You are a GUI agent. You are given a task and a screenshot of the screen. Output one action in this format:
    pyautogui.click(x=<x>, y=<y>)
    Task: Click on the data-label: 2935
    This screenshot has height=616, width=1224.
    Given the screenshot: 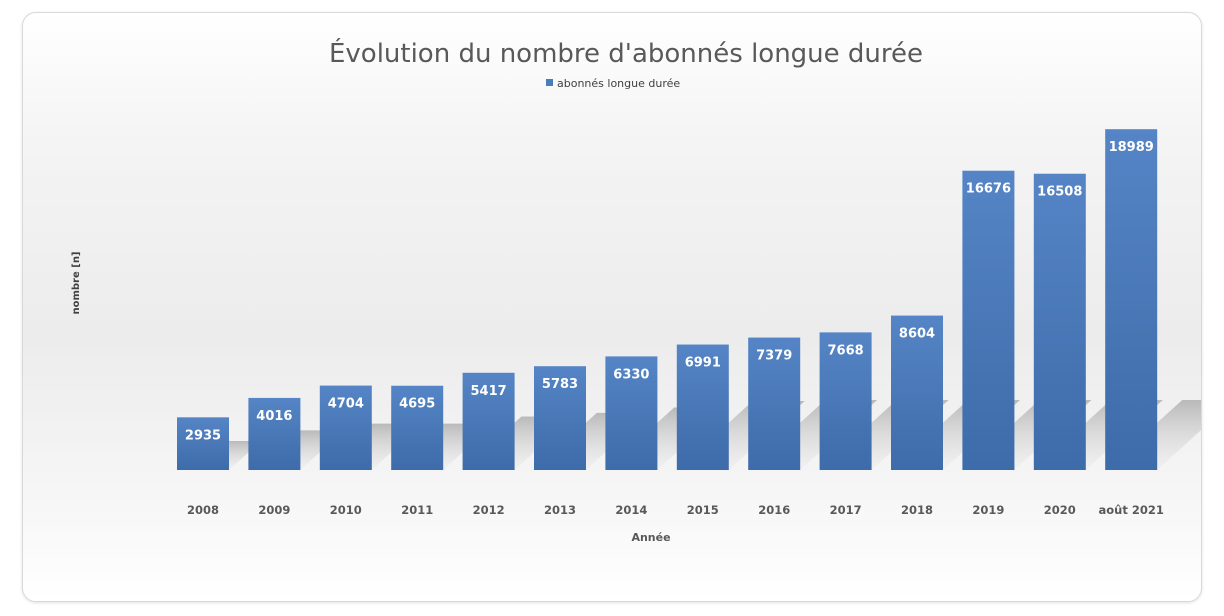 What is the action you would take?
    pyautogui.click(x=203, y=435)
    